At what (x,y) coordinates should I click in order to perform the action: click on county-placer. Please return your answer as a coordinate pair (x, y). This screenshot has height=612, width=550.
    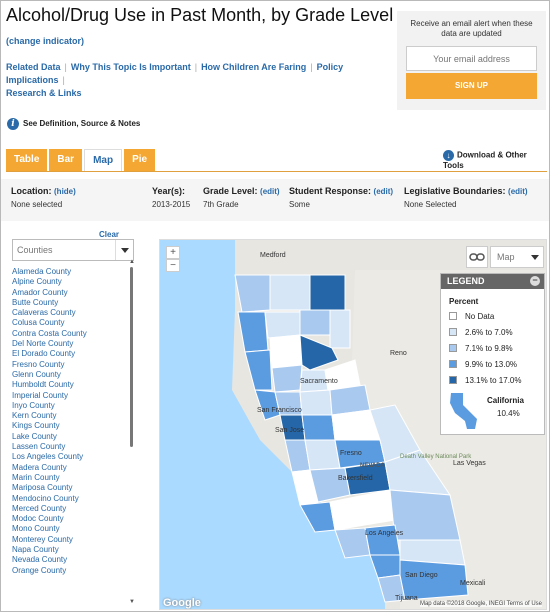
    Looking at the image, I should click on (316, 402).